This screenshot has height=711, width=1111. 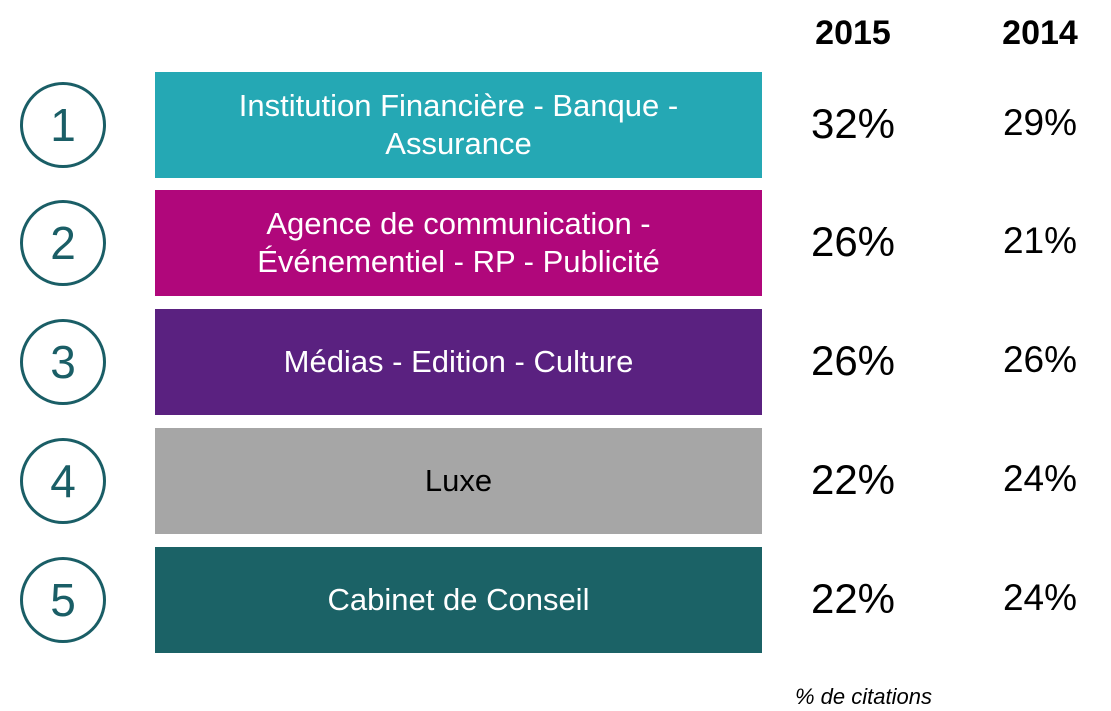 What do you see at coordinates (458, 105) in the screenshot?
I see `sector-label: Institution Financière - Banque -` at bounding box center [458, 105].